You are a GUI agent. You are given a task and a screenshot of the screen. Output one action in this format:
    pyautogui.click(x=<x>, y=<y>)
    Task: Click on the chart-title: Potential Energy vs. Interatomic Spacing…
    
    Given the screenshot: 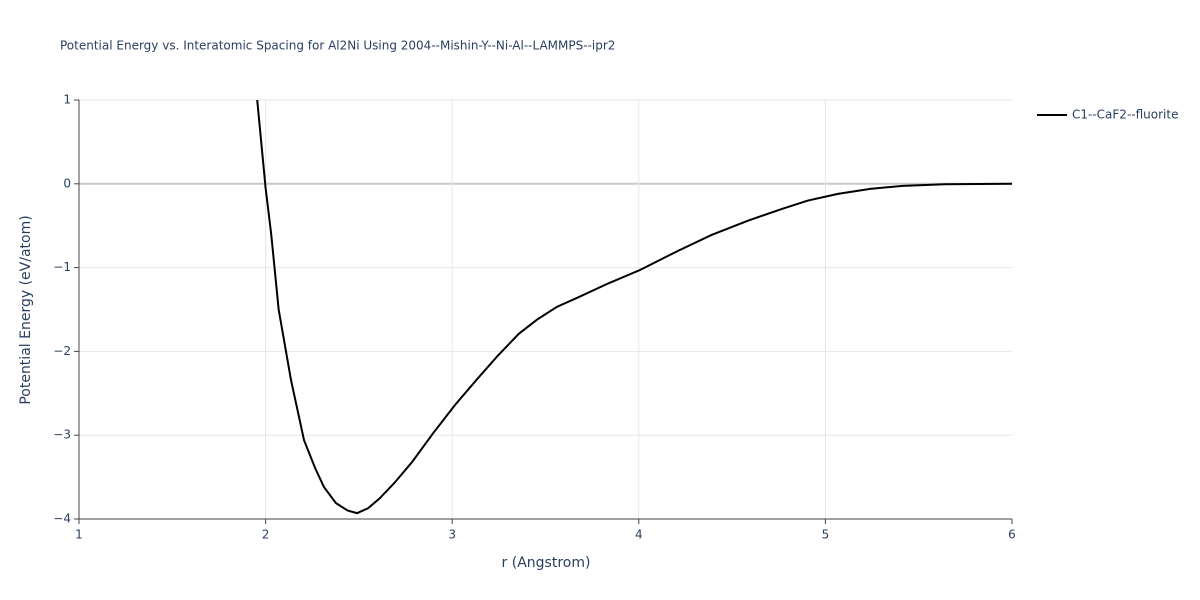 What is the action you would take?
    pyautogui.click(x=337, y=46)
    